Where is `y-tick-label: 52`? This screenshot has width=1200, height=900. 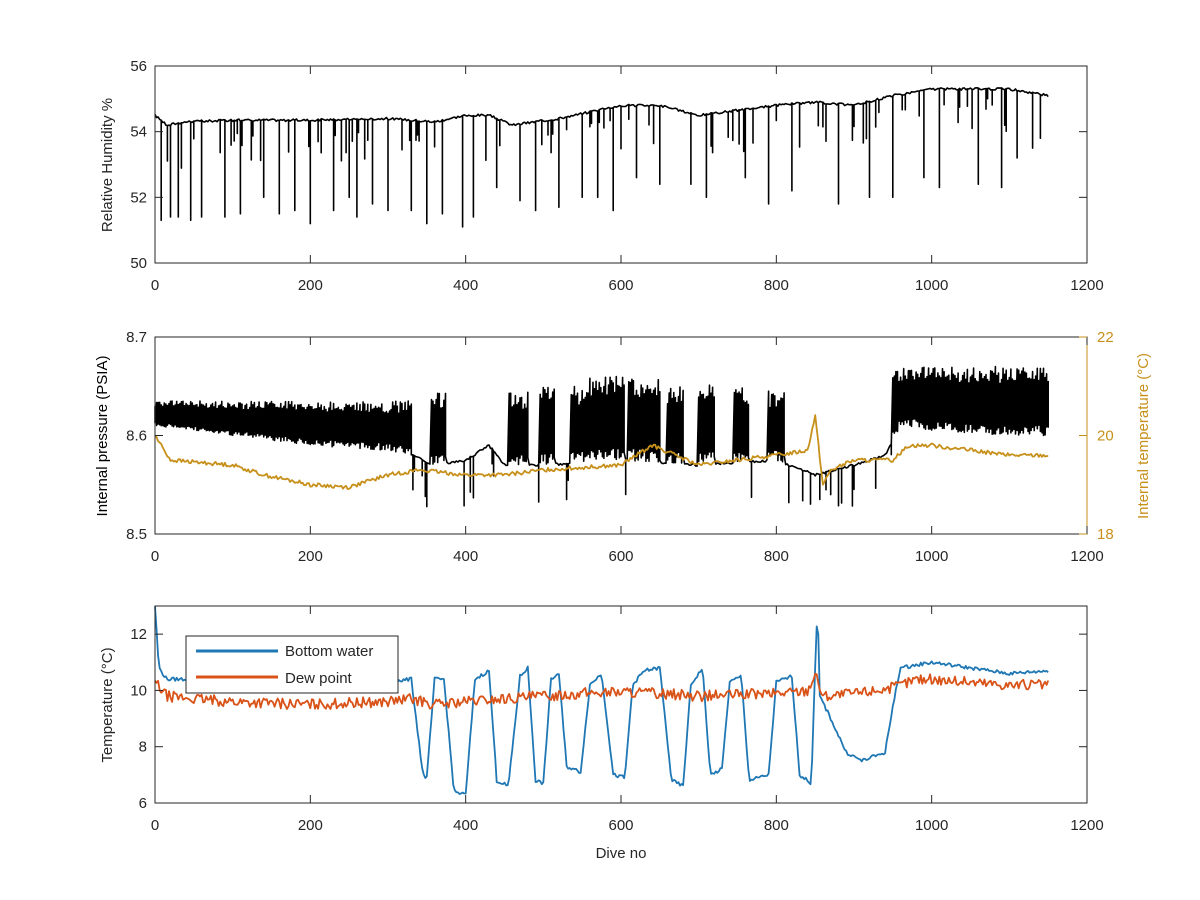
y-tick-label: 52 is located at coordinates (138, 197).